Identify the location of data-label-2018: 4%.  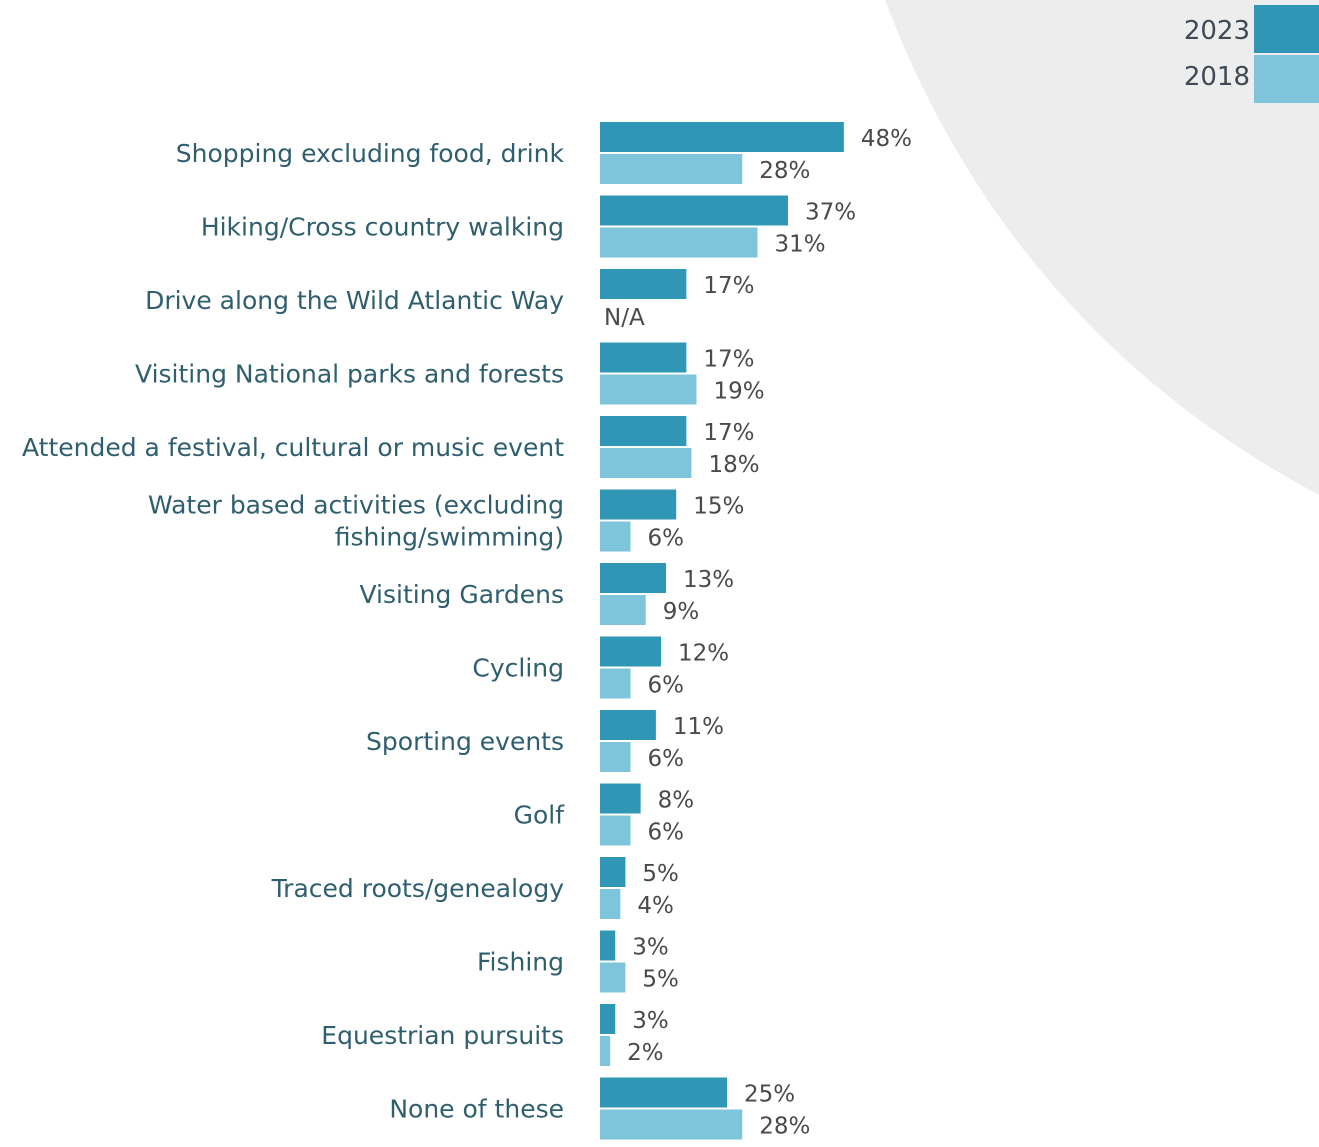
(655, 906).